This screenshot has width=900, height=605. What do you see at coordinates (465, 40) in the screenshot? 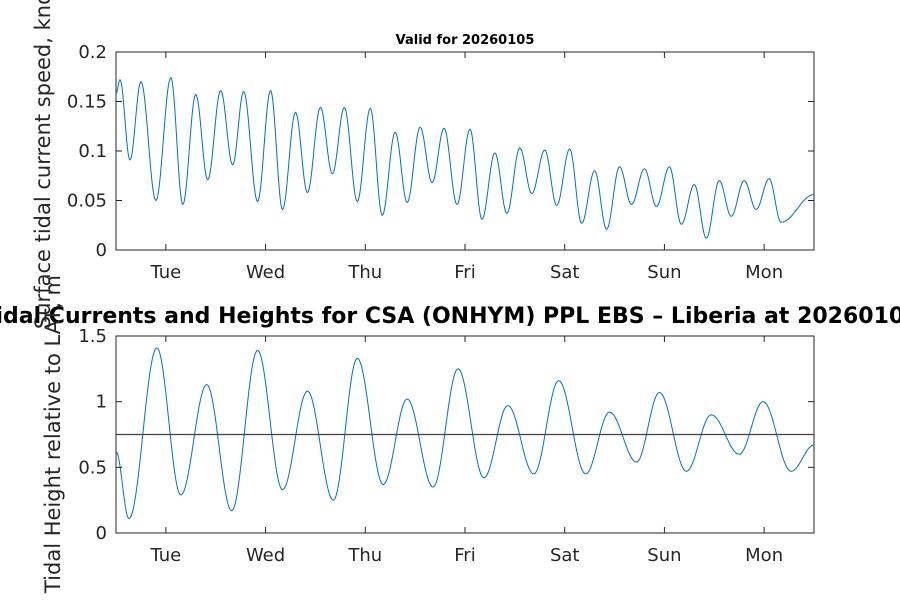
I see `top-panel-title: Valid for 20260105` at bounding box center [465, 40].